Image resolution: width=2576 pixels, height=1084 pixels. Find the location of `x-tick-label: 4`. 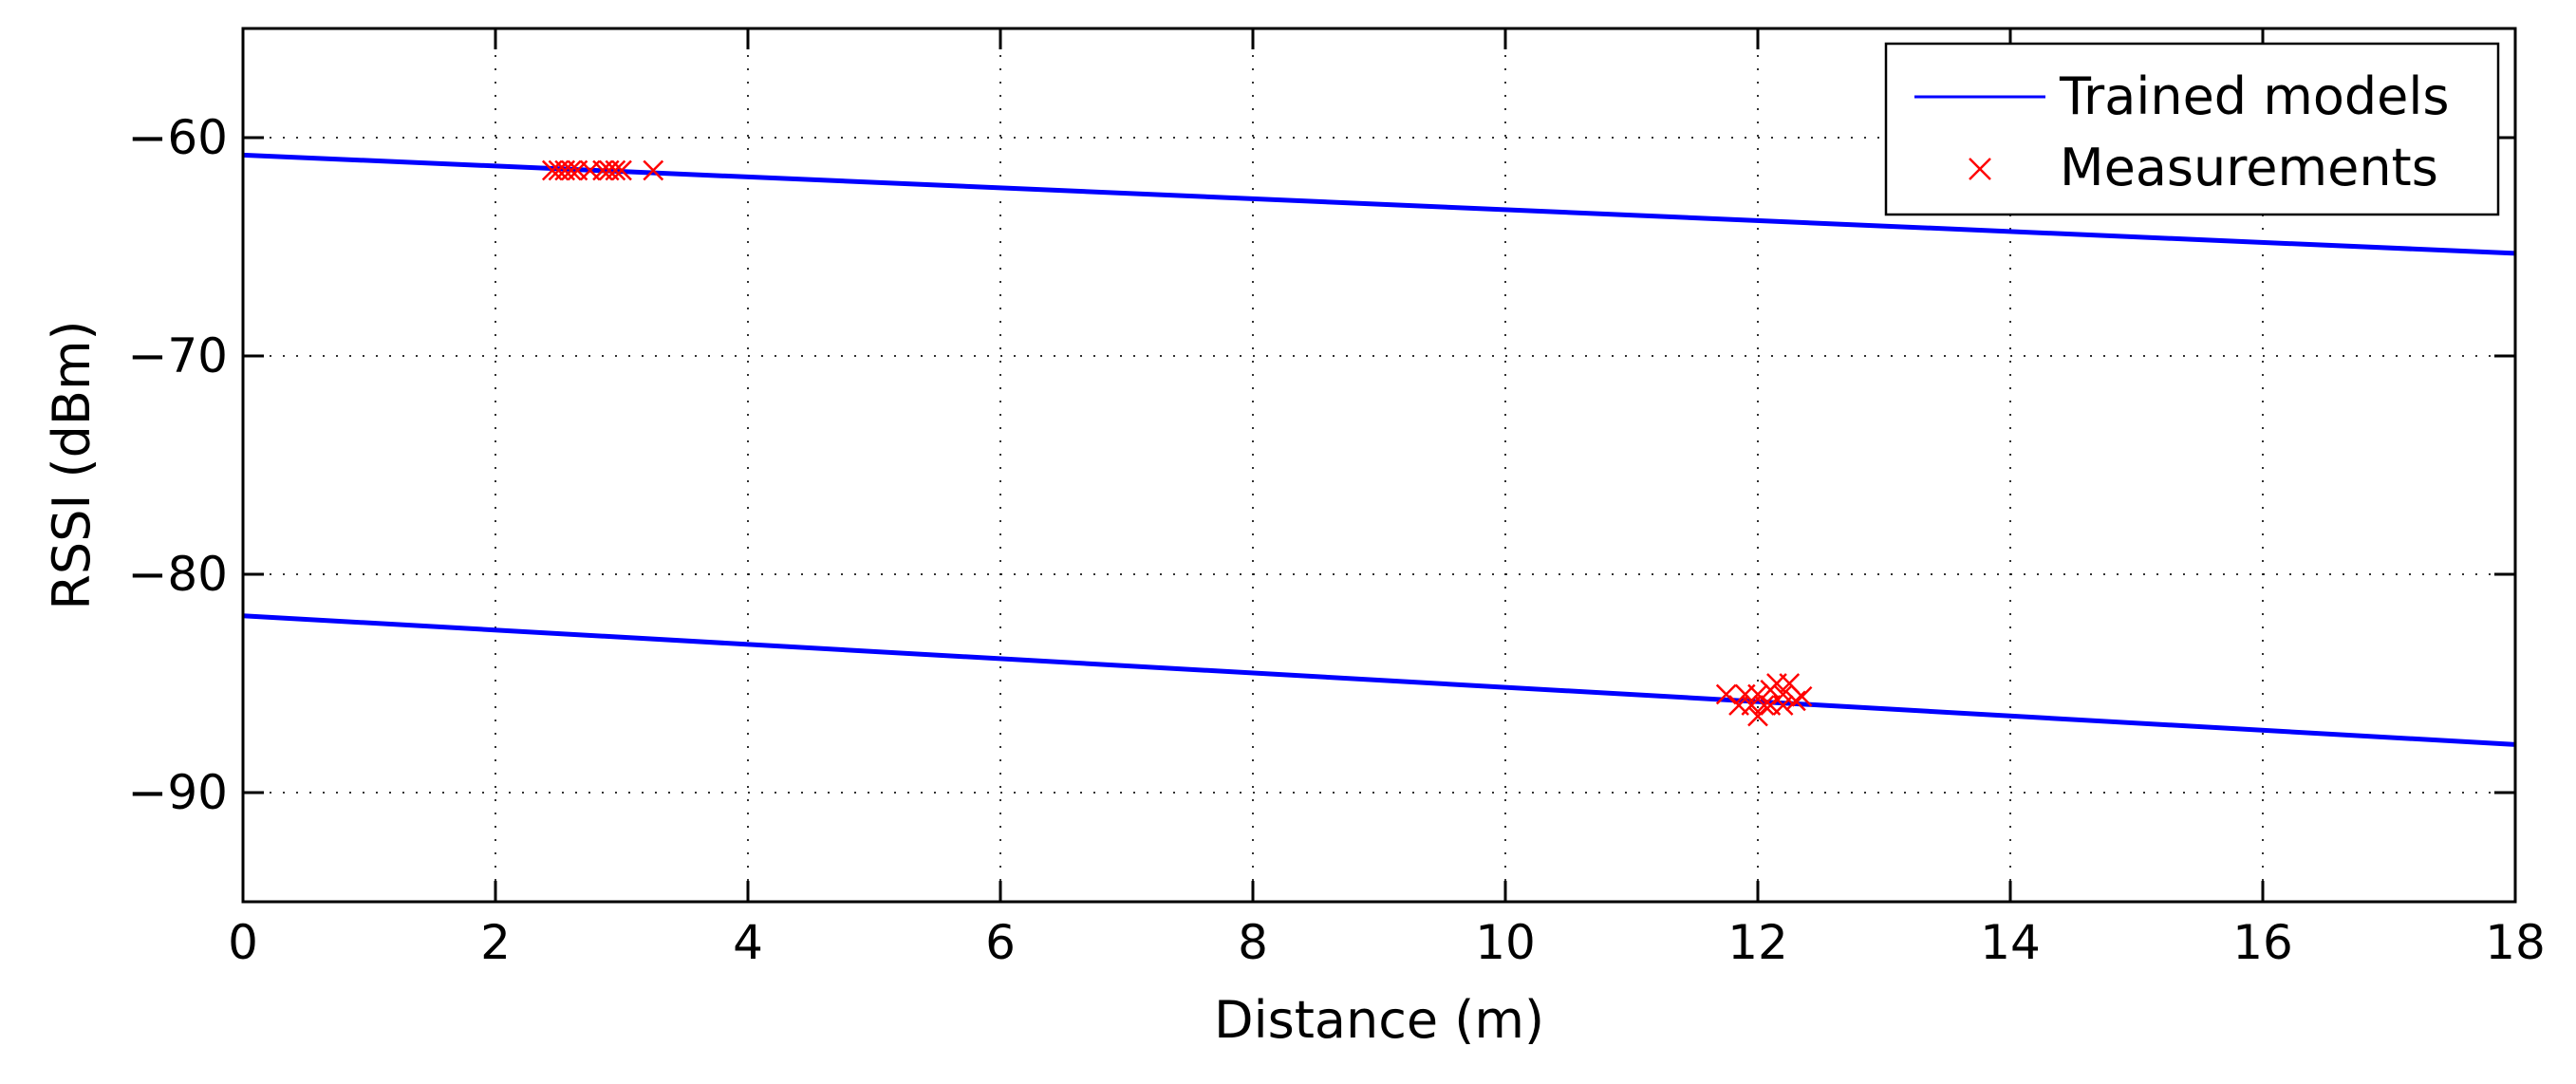

x-tick-label: 4 is located at coordinates (748, 943).